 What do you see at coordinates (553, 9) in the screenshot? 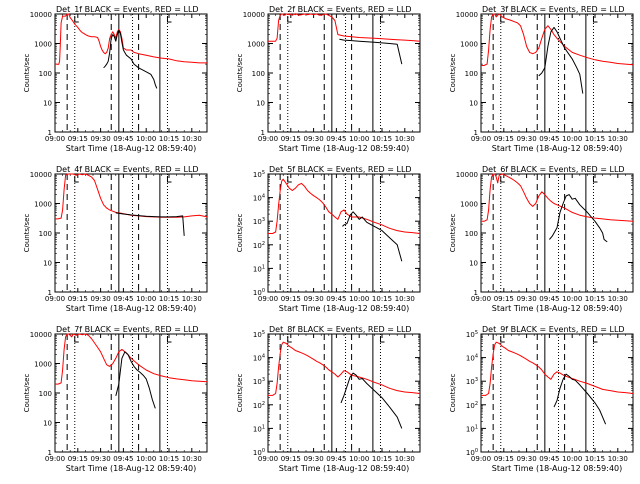
I see `chart-title: Det_3f BLACK = Events, RED = LLD` at bounding box center [553, 9].